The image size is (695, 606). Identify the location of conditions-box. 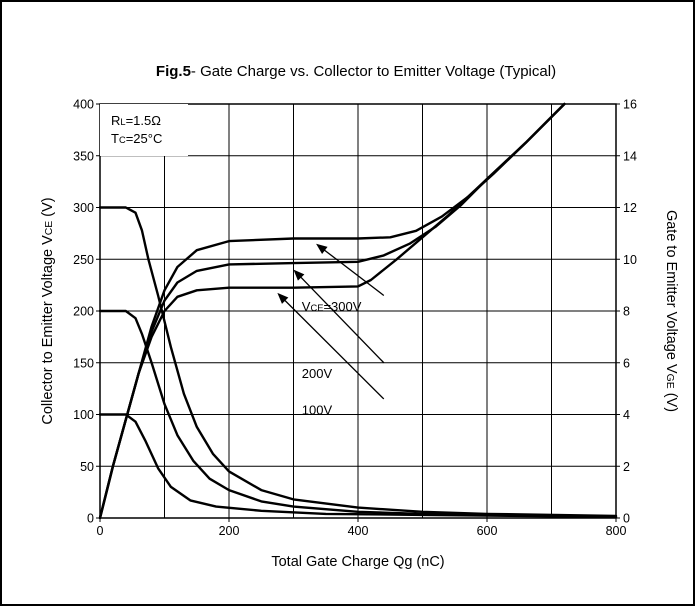
(144, 130).